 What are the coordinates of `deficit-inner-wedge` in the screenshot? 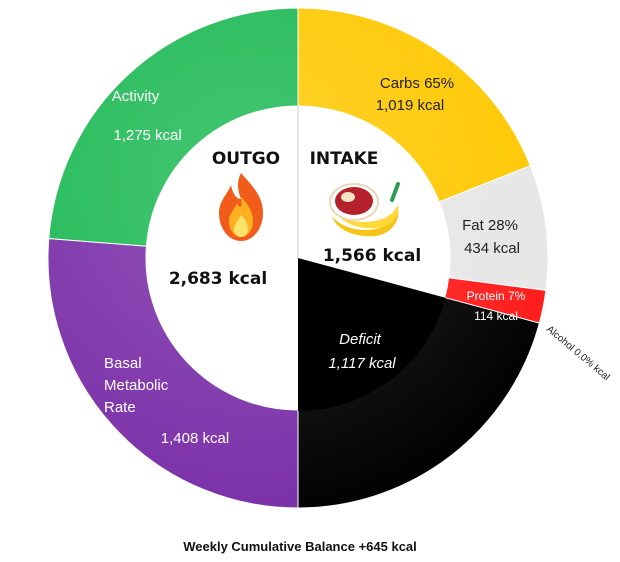 It's located at (372, 334).